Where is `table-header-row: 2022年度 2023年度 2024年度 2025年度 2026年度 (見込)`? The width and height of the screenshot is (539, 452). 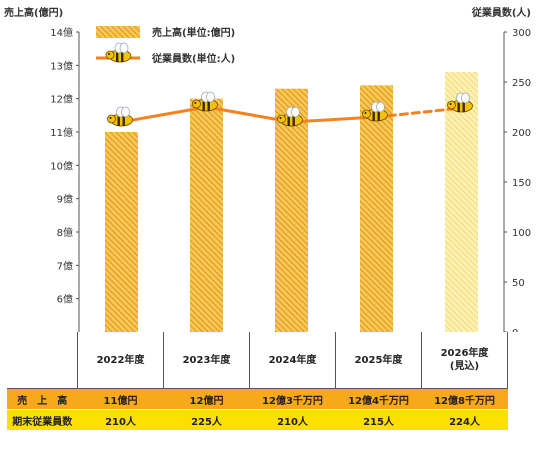
table-header-row: 2022年度 2023年度 2024年度 2025年度 2026年度 (見込) is located at coordinates (257, 360).